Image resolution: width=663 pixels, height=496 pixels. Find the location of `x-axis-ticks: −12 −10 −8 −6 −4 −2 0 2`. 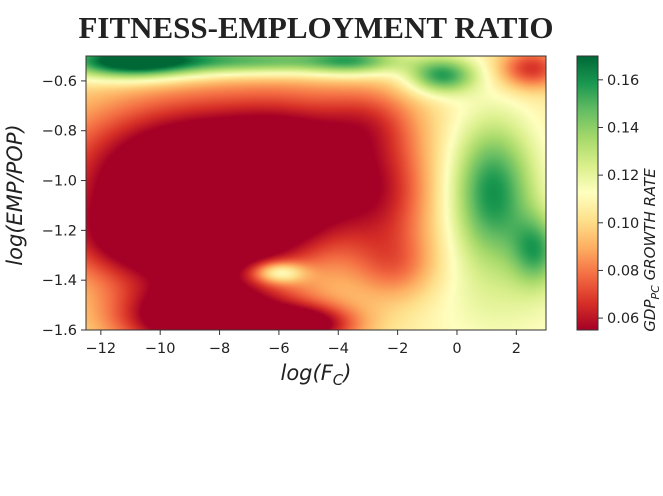

x-axis-ticks: −12 −10 −8 −6 −4 −2 0 2 is located at coordinates (303, 343).